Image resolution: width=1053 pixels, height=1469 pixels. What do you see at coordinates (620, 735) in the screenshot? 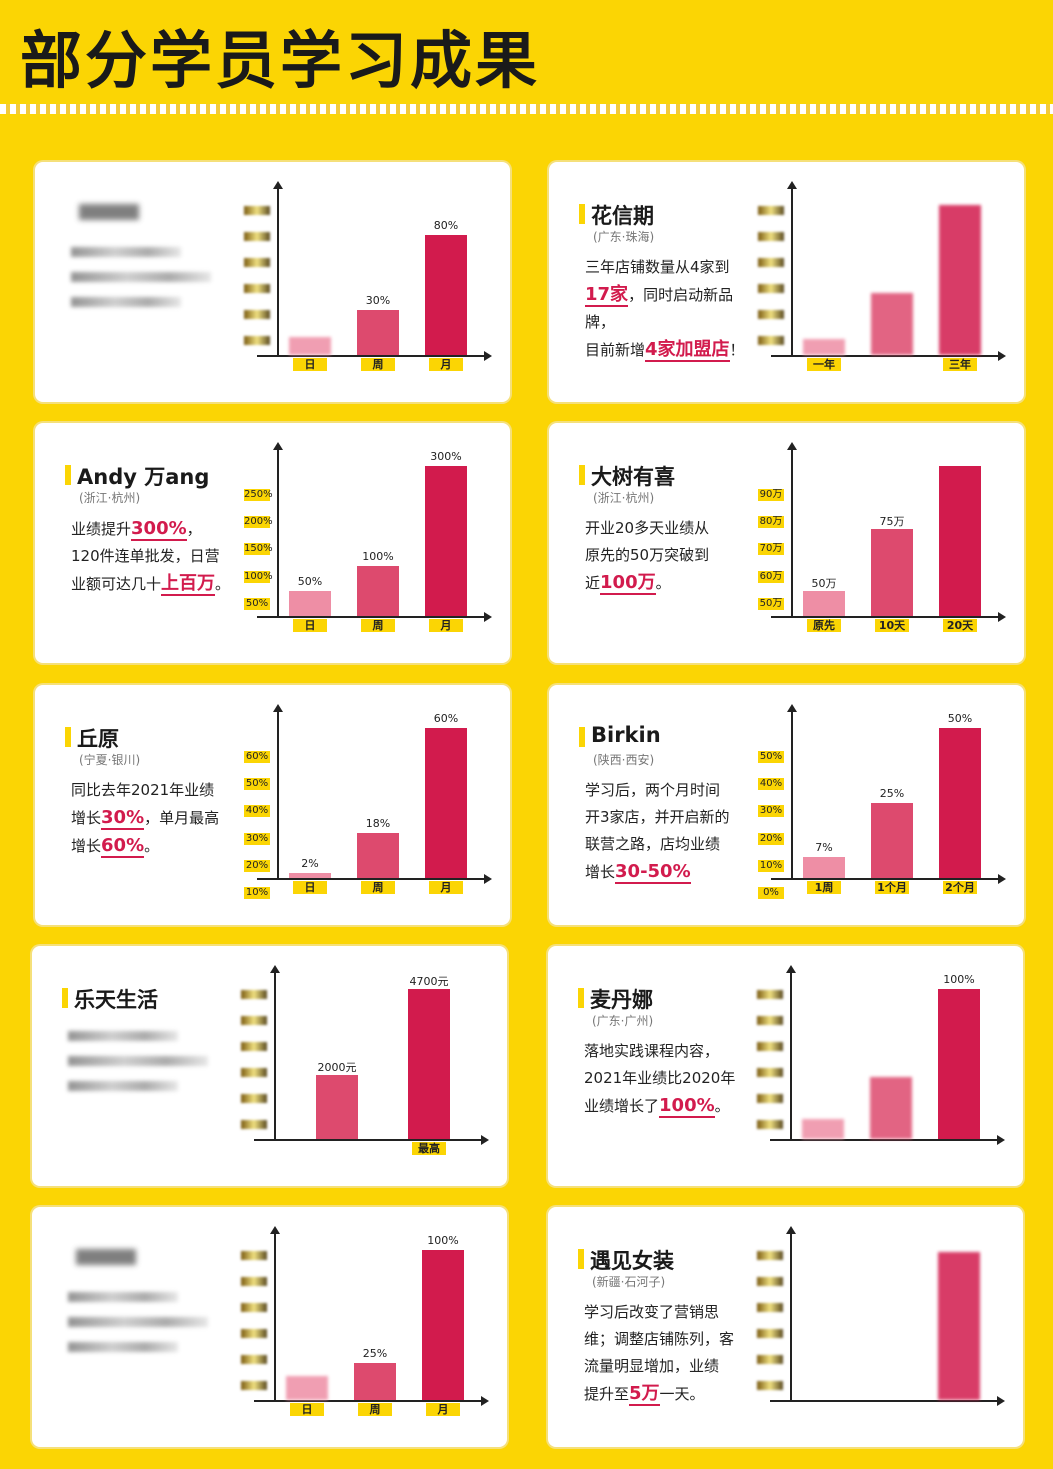
I see `student-name: Birkin` at bounding box center [620, 735].